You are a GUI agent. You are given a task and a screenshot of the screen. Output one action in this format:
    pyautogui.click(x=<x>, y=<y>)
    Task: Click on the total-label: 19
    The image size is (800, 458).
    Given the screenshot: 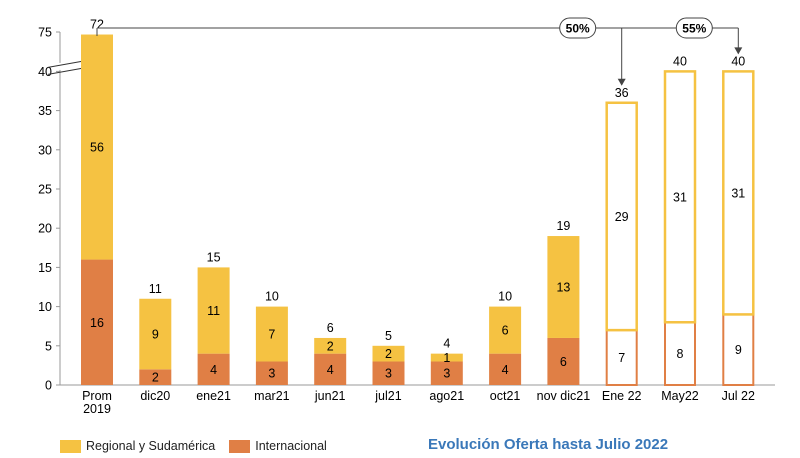 What is the action you would take?
    pyautogui.click(x=563, y=226)
    